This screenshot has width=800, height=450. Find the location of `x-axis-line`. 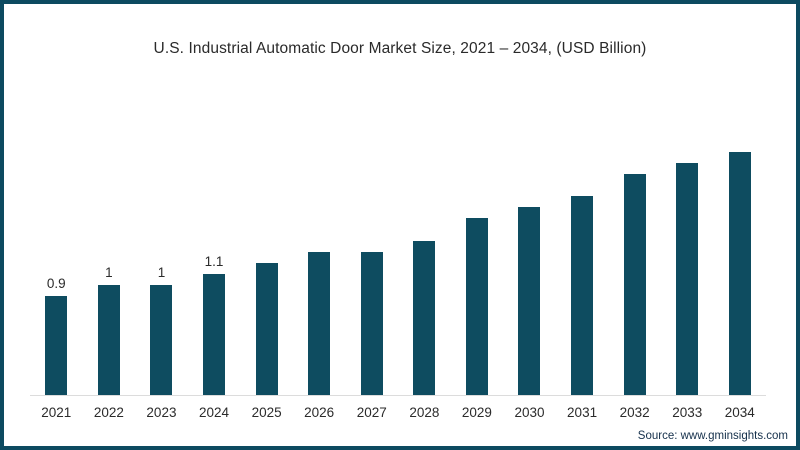

x-axis-line is located at coordinates (398, 395).